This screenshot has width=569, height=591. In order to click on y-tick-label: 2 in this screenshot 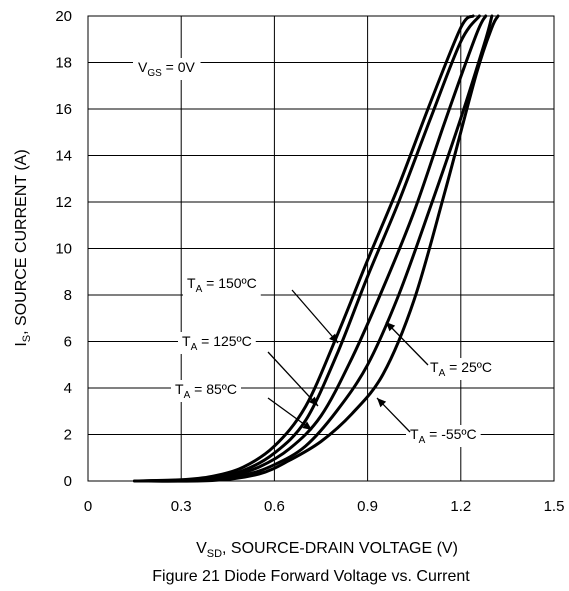, I will do `click(68, 435)`.